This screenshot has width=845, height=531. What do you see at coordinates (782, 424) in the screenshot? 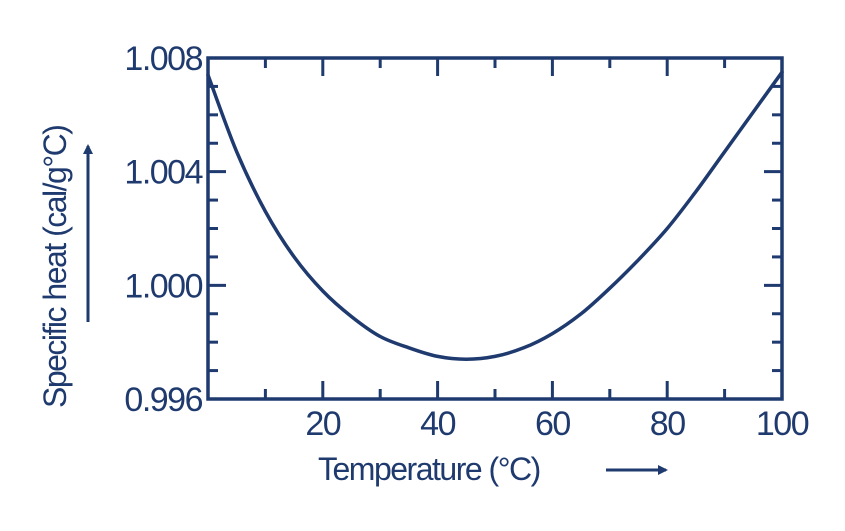
I see `x-tick-label: 100` at bounding box center [782, 424].